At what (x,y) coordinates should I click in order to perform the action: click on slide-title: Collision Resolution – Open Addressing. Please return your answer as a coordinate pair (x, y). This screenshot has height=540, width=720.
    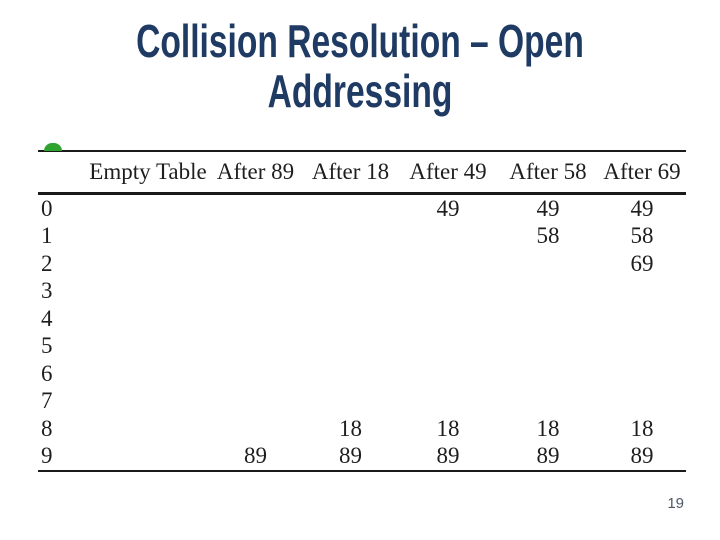
    Looking at the image, I should click on (360, 66).